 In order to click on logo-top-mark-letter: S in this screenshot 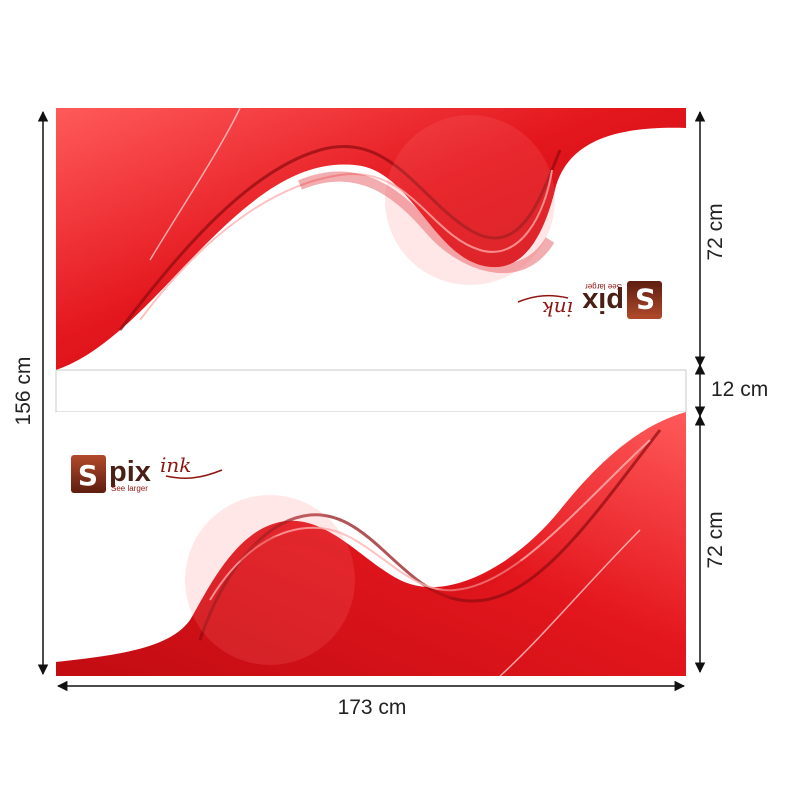, I will do `click(645, 298)`.